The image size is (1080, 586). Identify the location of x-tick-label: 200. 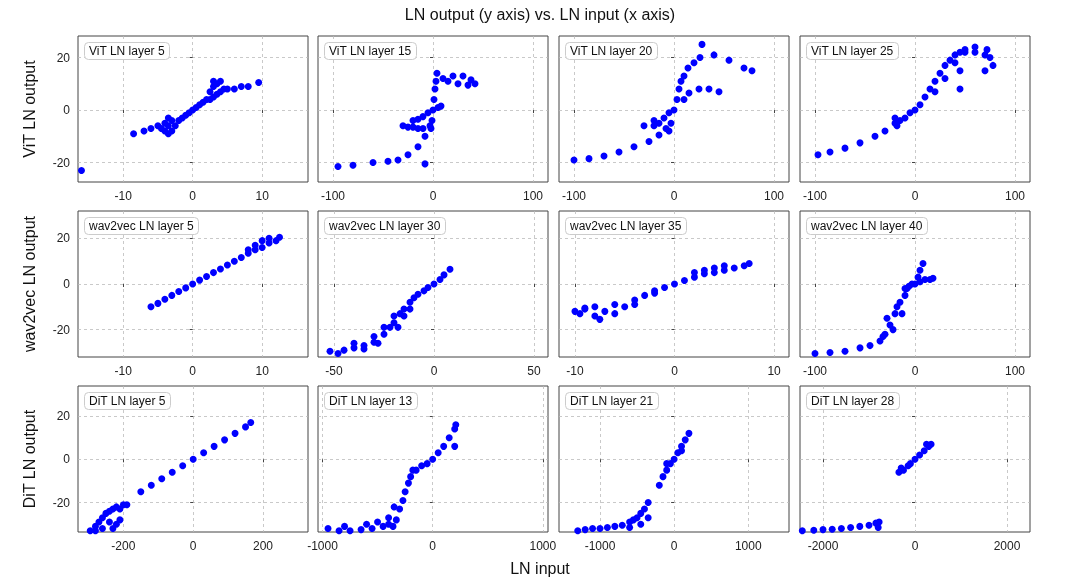
(263, 546).